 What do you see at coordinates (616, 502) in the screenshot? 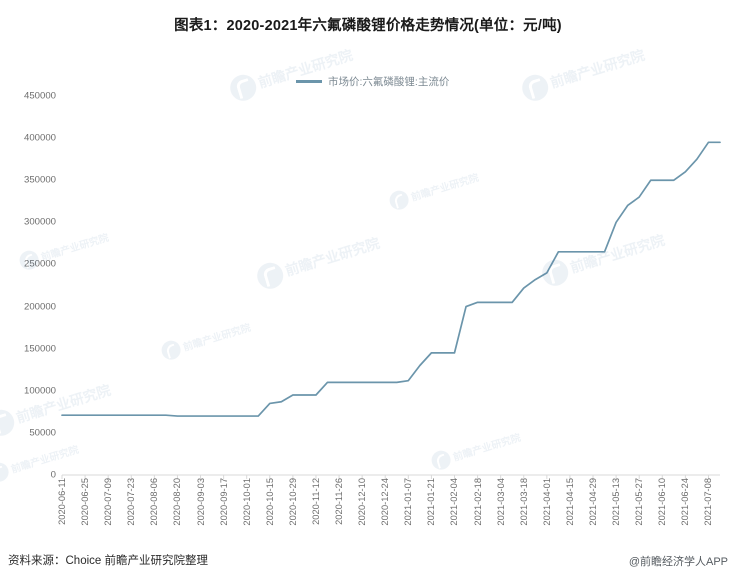
I see `x-tick-label: 2021-05-13` at bounding box center [616, 502].